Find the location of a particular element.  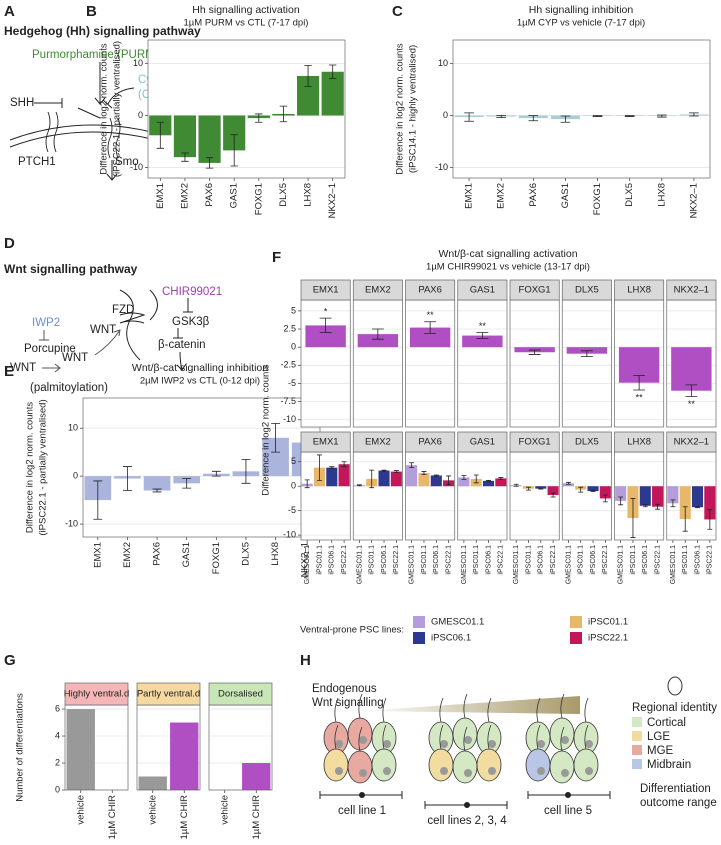

y-axis-label: Difference in log2 norm. counts is located at coordinates (266, 430).